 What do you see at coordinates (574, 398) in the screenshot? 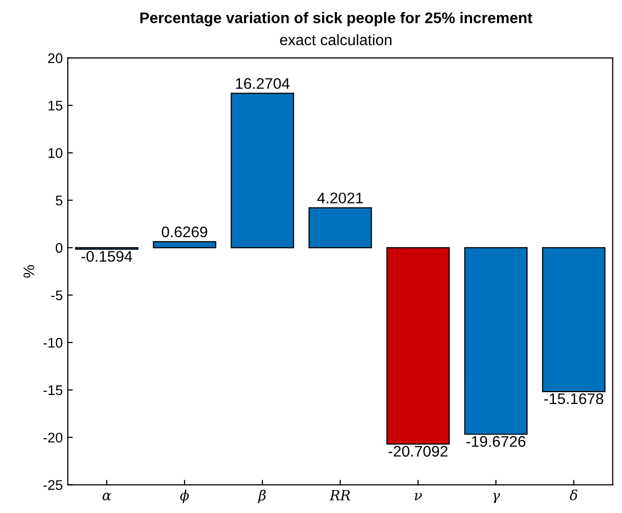
I see `data-label: -15.1678` at bounding box center [574, 398].